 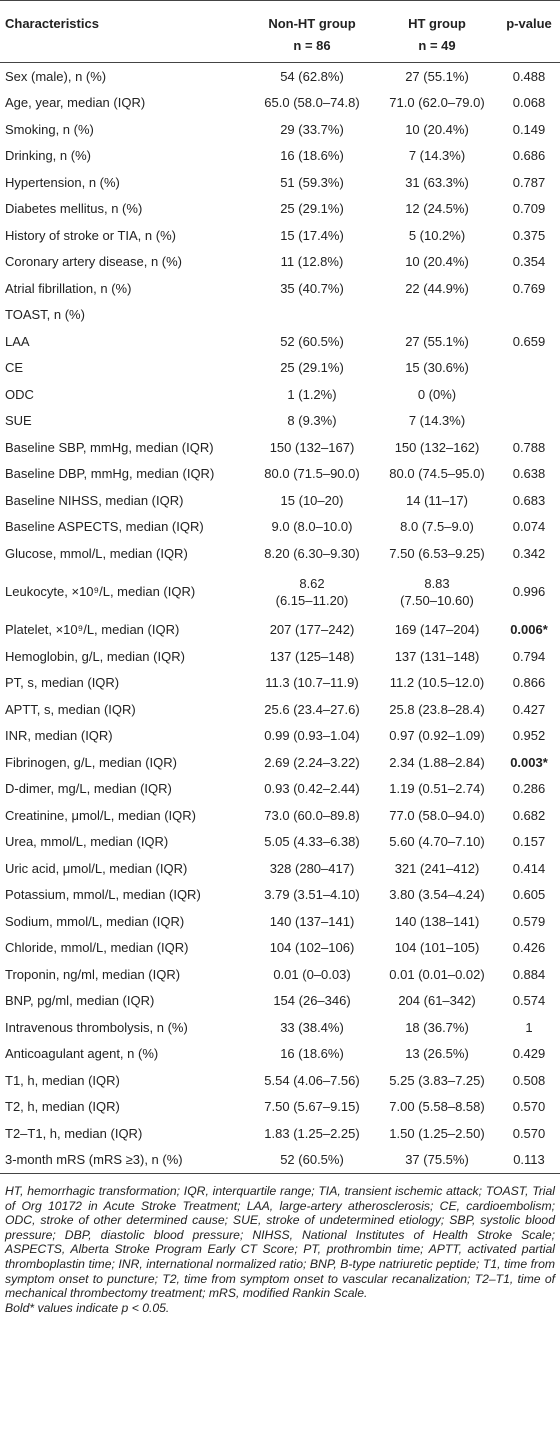 What do you see at coordinates (529, 1054) in the screenshot?
I see `table-cell: 0.429` at bounding box center [529, 1054].